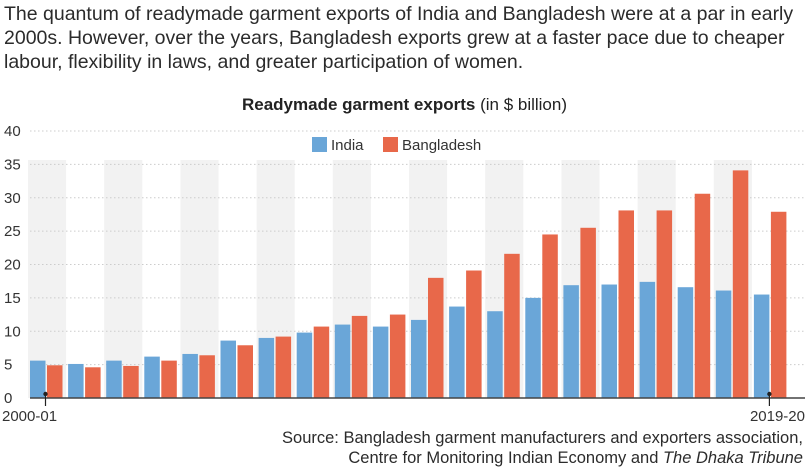 The image size is (809, 474). Describe the element at coordinates (347, 145) in the screenshot. I see `legend-india-label: India` at that location.